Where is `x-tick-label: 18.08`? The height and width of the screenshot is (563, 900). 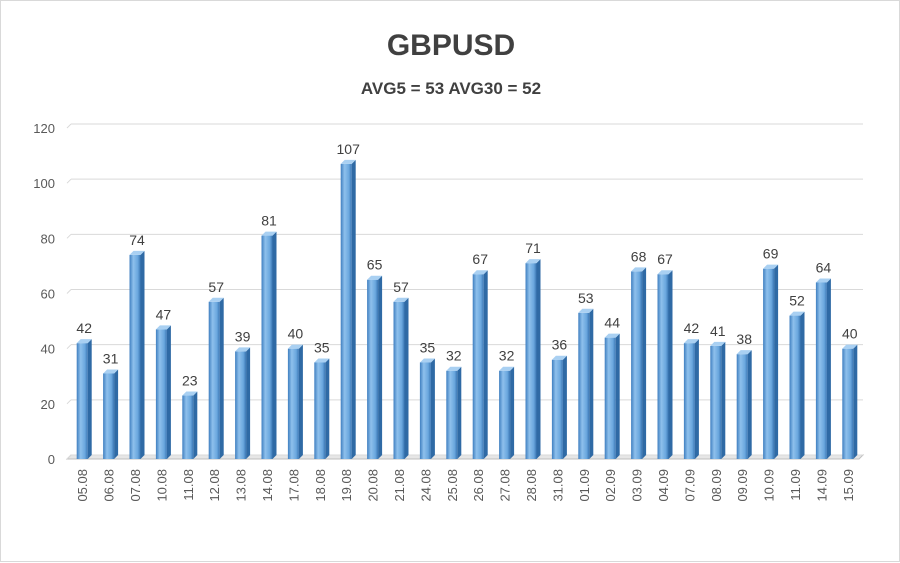
x-tick-label: 18.08 is located at coordinates (320, 485).